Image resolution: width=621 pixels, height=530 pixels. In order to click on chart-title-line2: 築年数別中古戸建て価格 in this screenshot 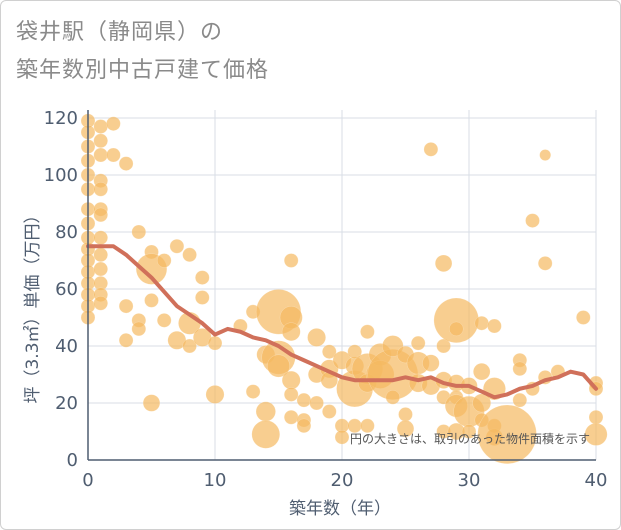, I will do `click(143, 70)`.